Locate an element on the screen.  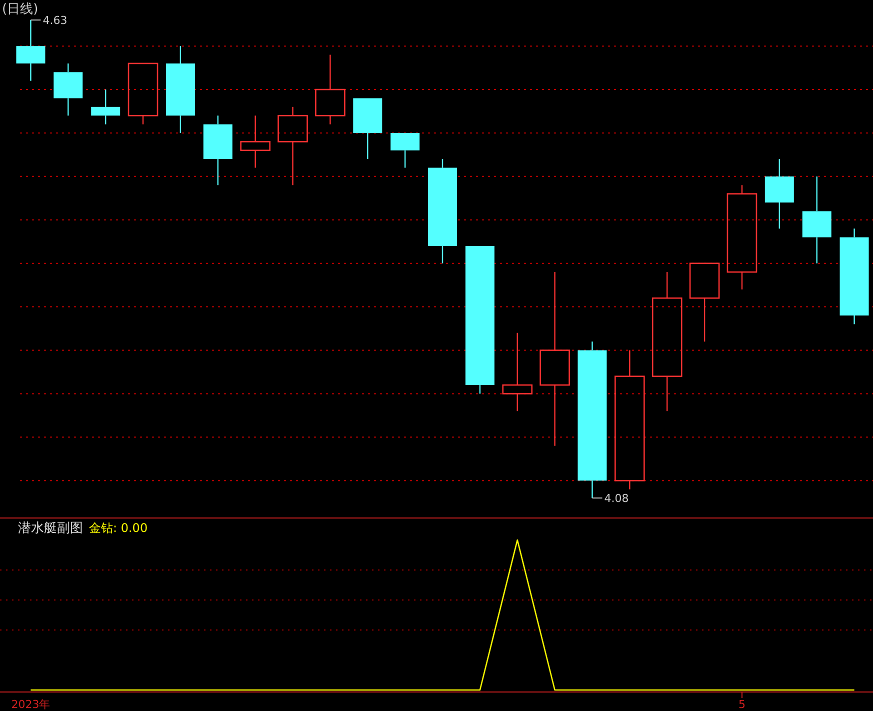
x-tick-label: 5 is located at coordinates (742, 704).